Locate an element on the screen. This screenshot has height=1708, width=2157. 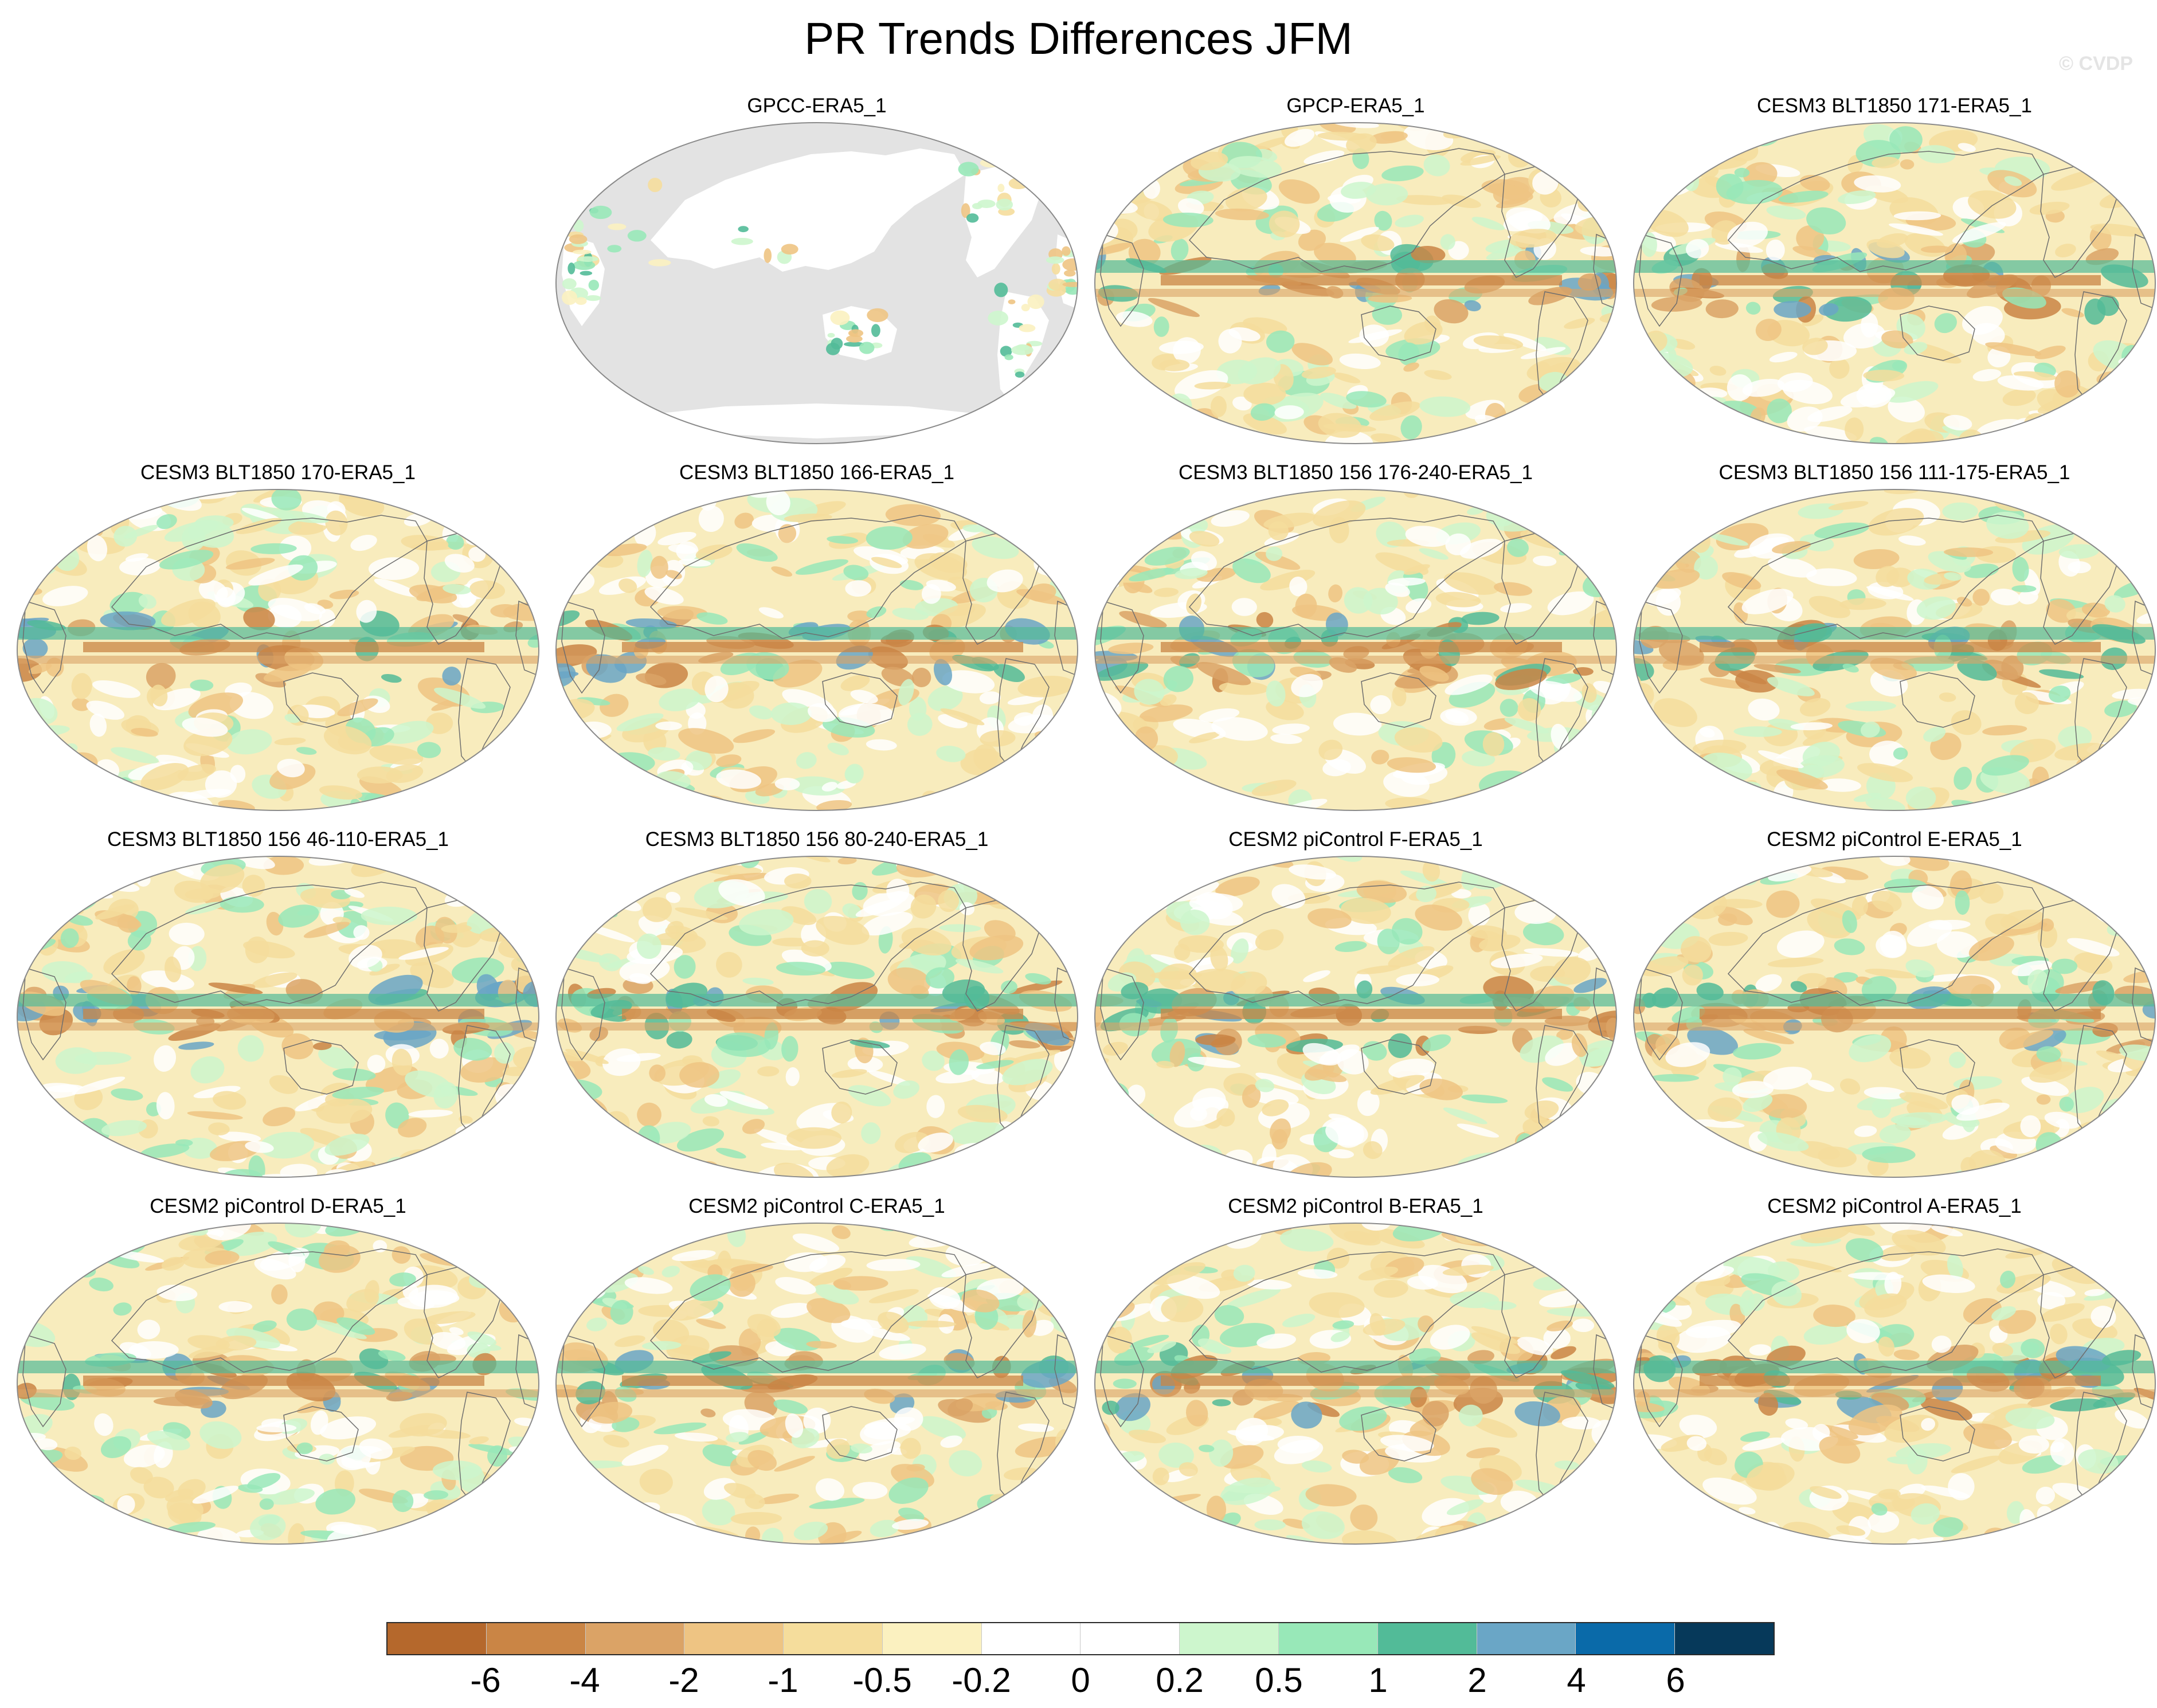
panel-title: GPCC-ERA5_1 is located at coordinates (817, 106).